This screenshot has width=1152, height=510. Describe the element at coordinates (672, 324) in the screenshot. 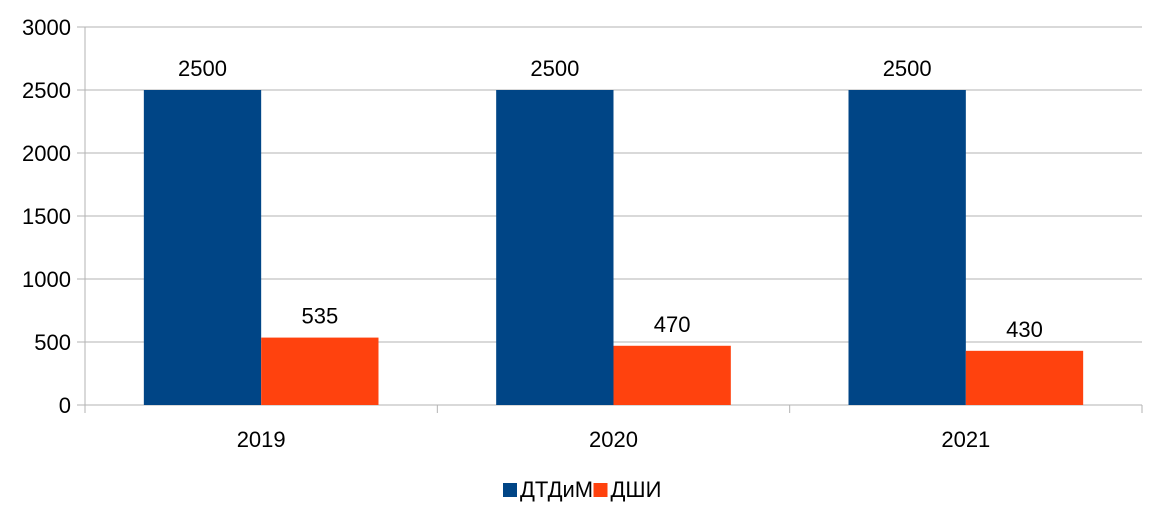

I see `data-label: 470` at that location.